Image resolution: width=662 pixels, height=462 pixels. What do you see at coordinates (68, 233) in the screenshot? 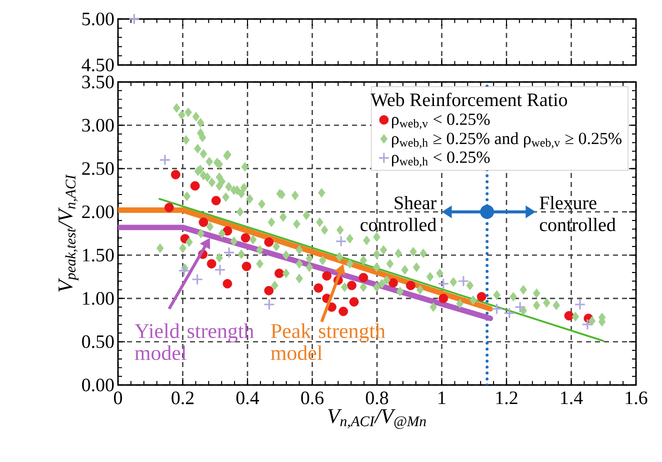
I see `y-axis-title: V$_{peak,test}$/V$_{n,ACI}$` at bounding box center [68, 233].